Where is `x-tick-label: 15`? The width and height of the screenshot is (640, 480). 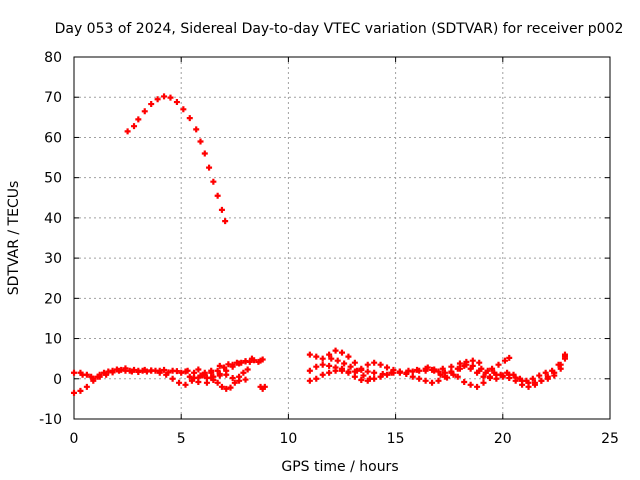
x-tick-label: 15 is located at coordinates (396, 439).